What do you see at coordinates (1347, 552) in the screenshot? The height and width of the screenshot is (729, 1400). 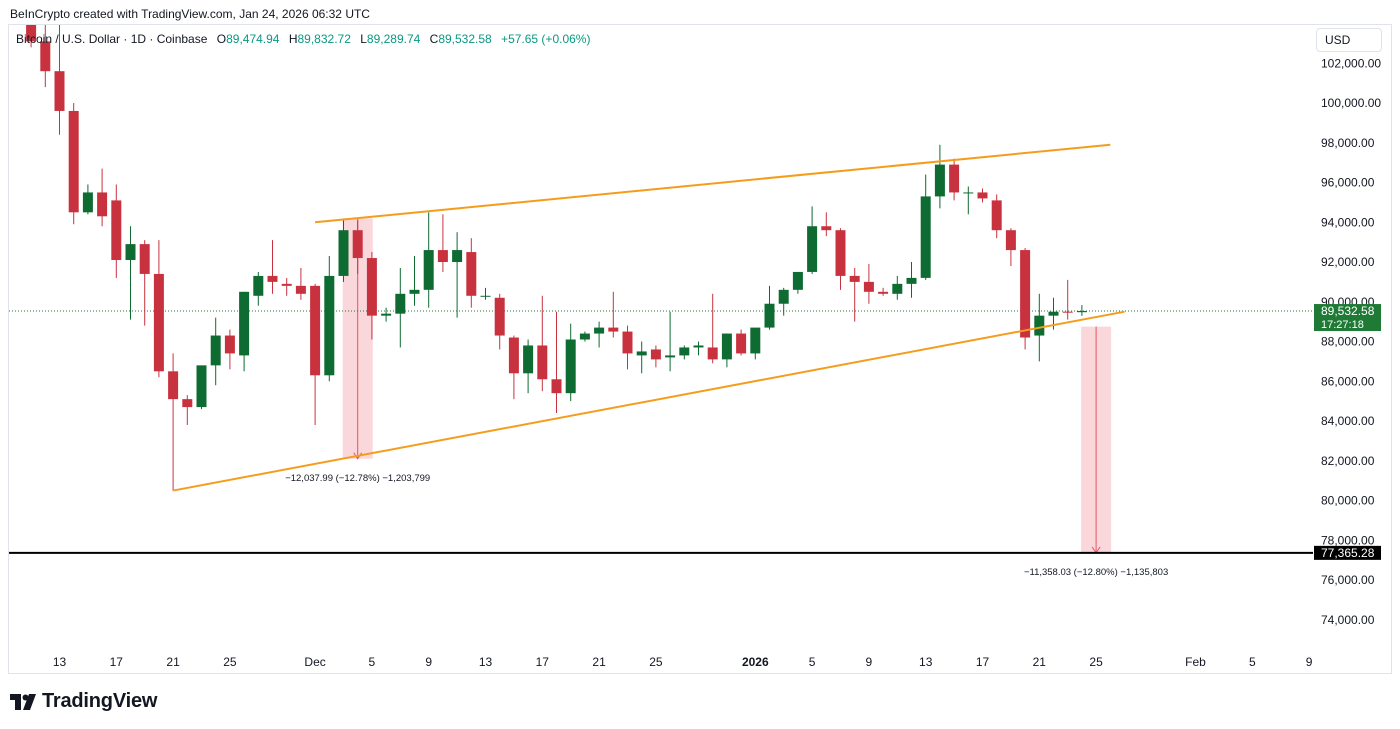 I see `support-price-tag` at bounding box center [1347, 552].